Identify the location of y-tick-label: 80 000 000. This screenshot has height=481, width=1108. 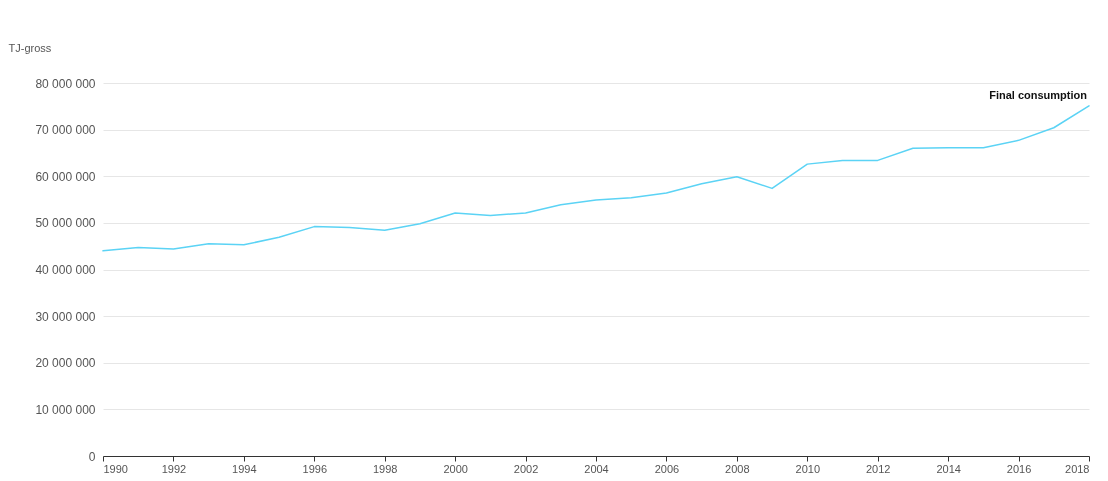
(65, 83).